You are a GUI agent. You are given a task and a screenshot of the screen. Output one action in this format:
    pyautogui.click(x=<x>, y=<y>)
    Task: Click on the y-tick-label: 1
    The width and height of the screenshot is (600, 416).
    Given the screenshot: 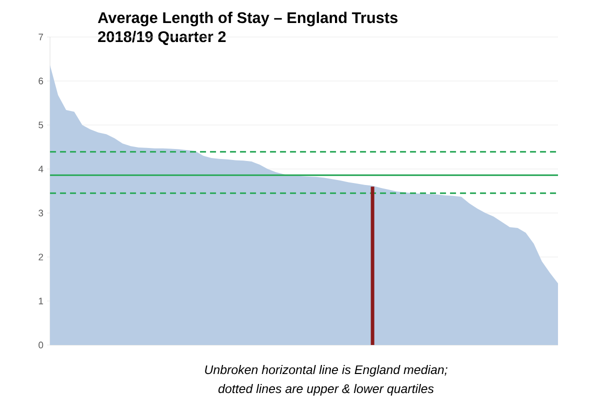 What is the action you would take?
    pyautogui.click(x=41, y=301)
    